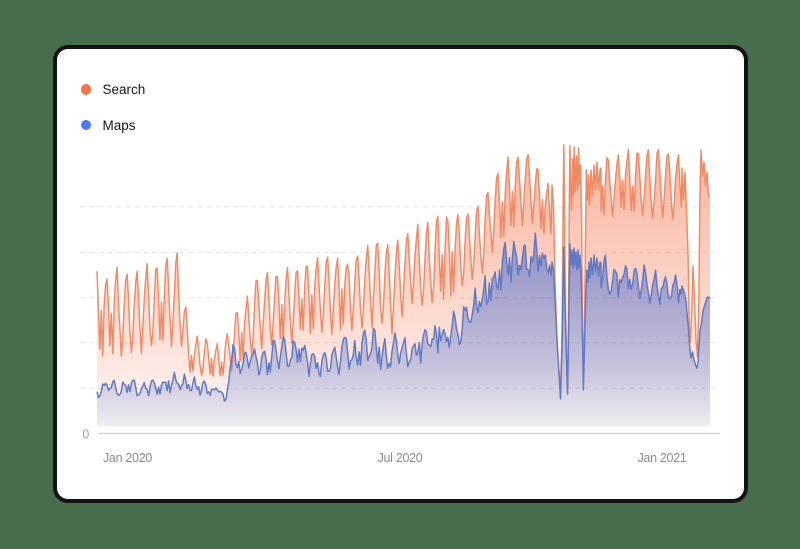 The height and width of the screenshot is (549, 800). What do you see at coordinates (127, 458) in the screenshot?
I see `svg-text: Jan 2020` at bounding box center [127, 458].